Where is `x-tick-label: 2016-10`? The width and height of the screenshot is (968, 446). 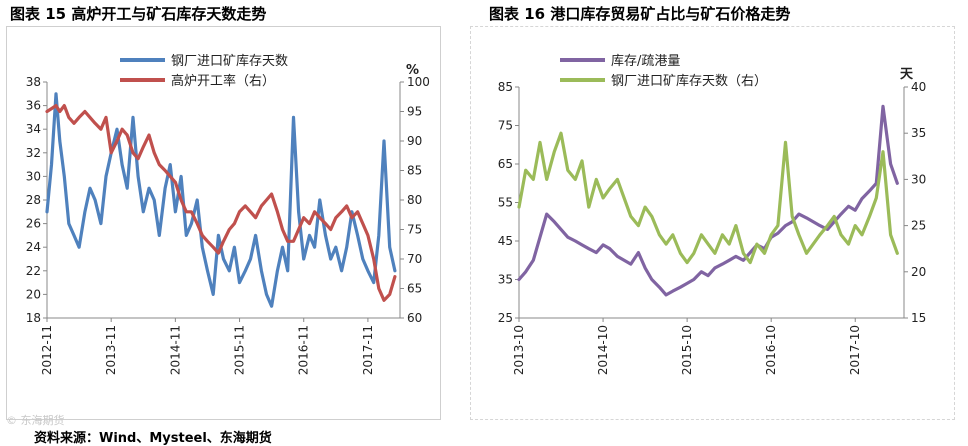 x-tick-label: 2016-10 is located at coordinates (771, 350).